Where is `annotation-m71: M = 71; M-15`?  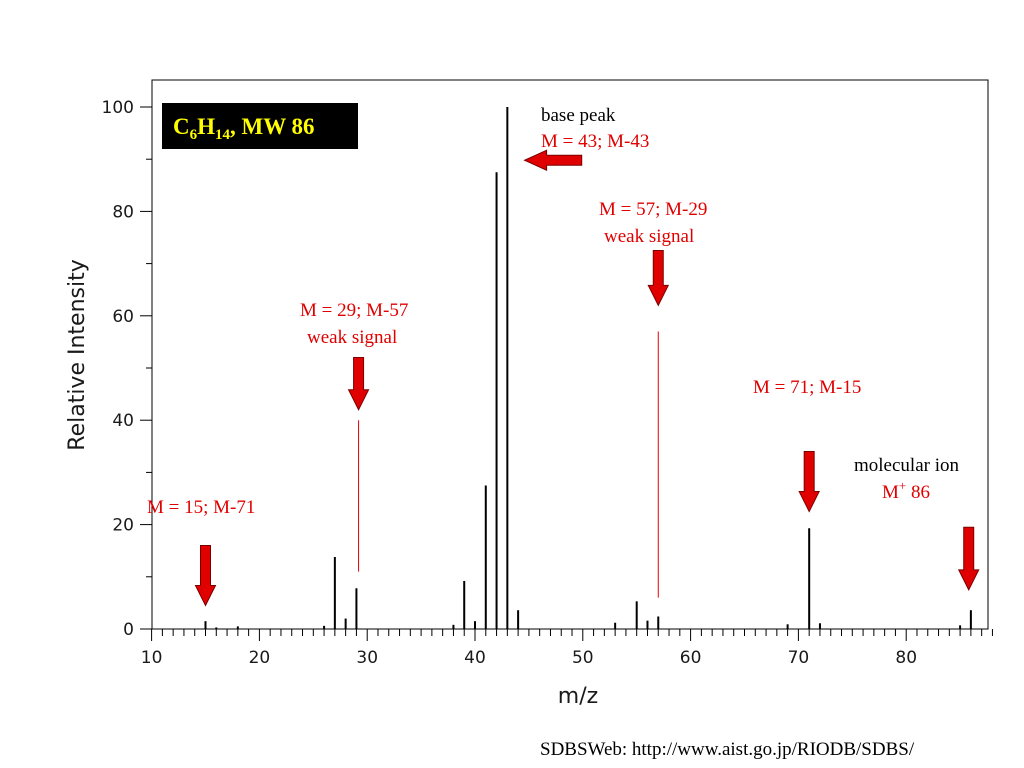
annotation-m71: M = 71; M-15 is located at coordinates (807, 387).